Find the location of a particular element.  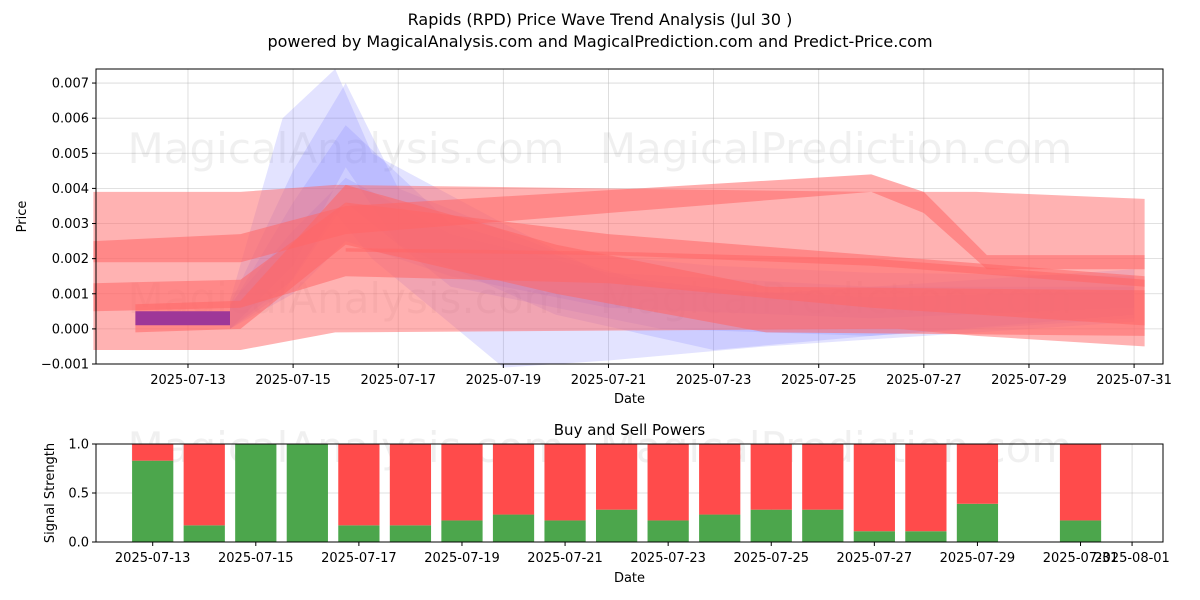

y-tick-label: 0.005 is located at coordinates (70, 154).